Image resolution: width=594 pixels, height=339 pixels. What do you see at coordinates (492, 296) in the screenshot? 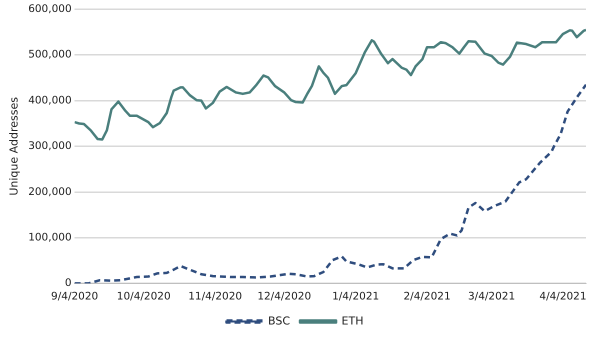
I see `x-tick-label: 3/4/2021` at bounding box center [492, 296].